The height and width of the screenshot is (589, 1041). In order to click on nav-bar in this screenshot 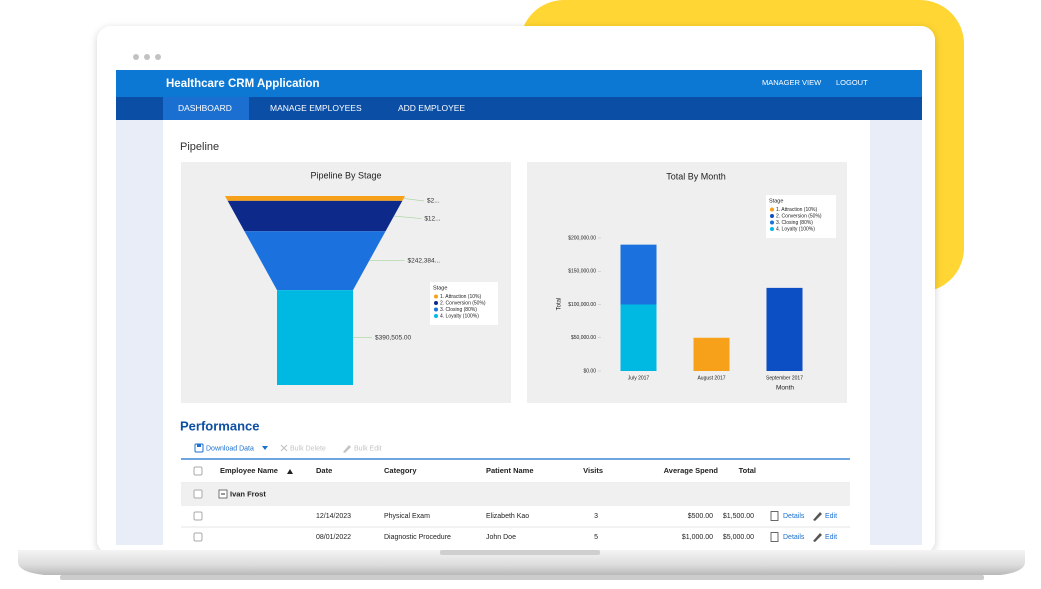, I will do `click(519, 108)`.